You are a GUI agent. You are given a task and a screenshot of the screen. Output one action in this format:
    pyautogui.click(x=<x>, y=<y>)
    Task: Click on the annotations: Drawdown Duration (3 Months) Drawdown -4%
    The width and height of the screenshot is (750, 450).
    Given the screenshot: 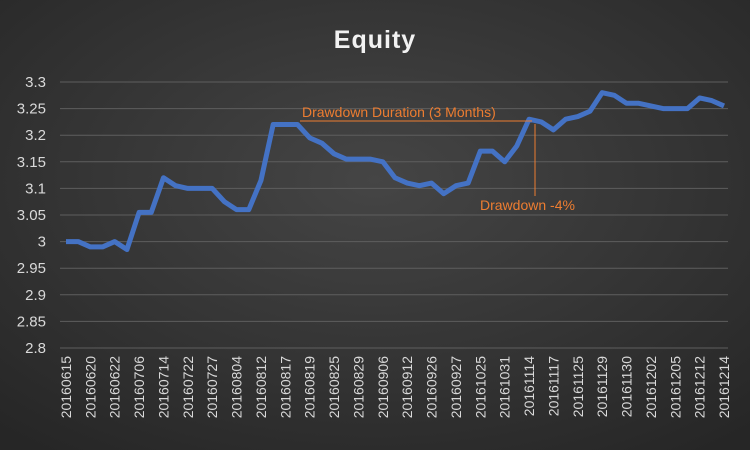 What is the action you would take?
    pyautogui.click(x=437, y=158)
    